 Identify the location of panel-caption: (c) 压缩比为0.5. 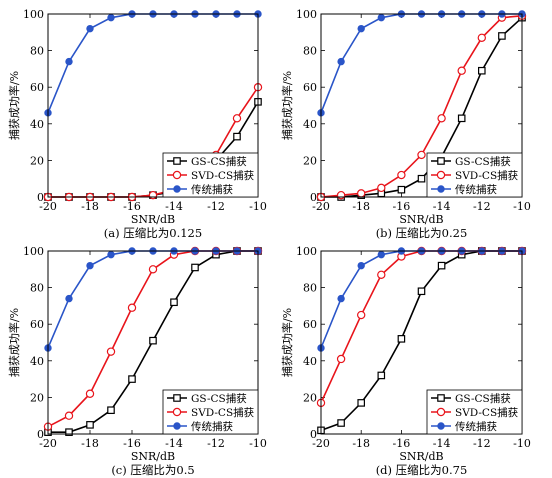
(152, 470).